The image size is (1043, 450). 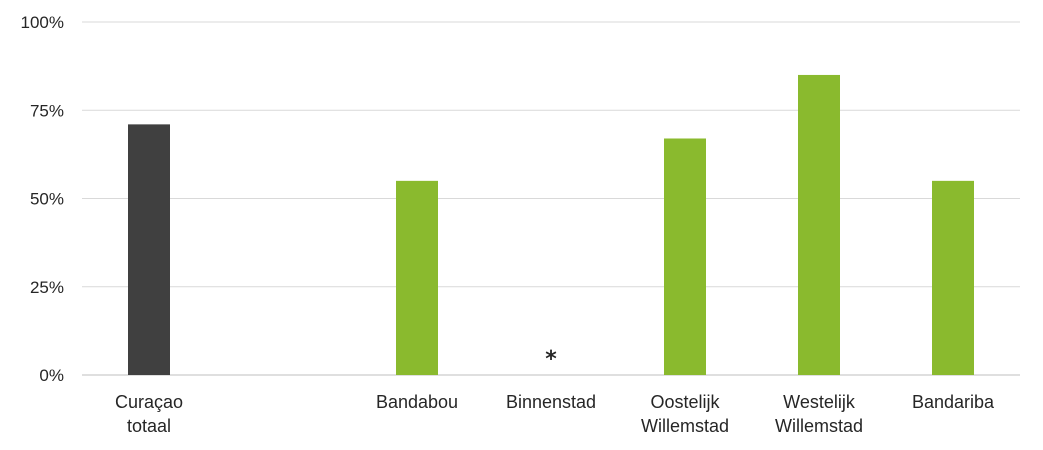 I want to click on bar-westelijk-willemstad, so click(x=819, y=224).